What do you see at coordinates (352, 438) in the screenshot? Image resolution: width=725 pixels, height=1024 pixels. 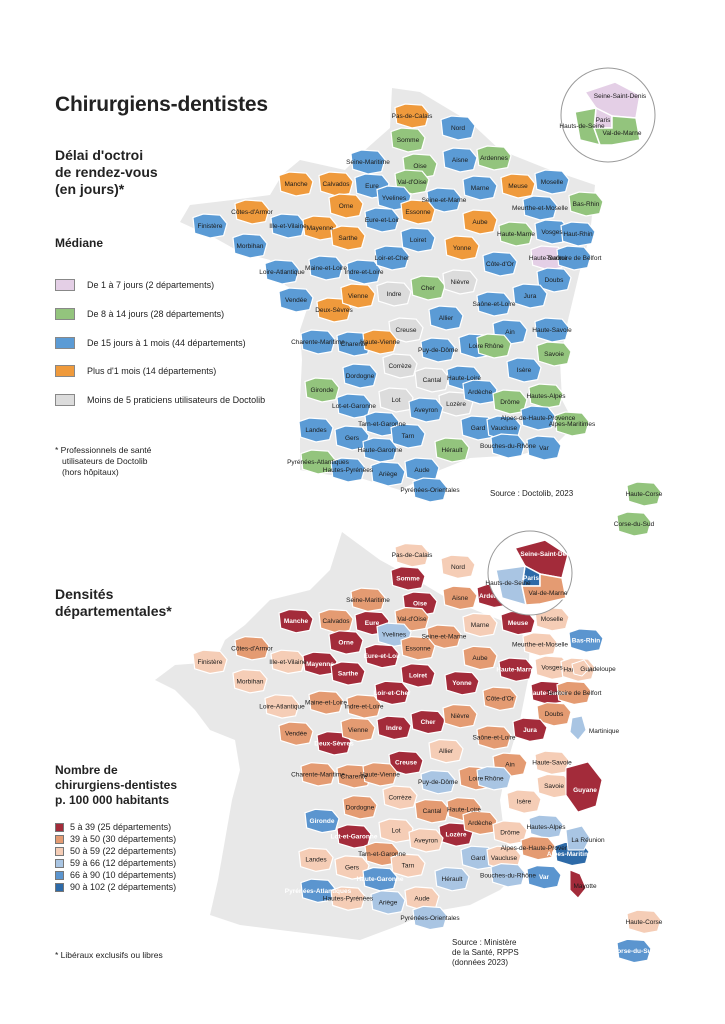 I see `department-label: Gers` at bounding box center [352, 438].